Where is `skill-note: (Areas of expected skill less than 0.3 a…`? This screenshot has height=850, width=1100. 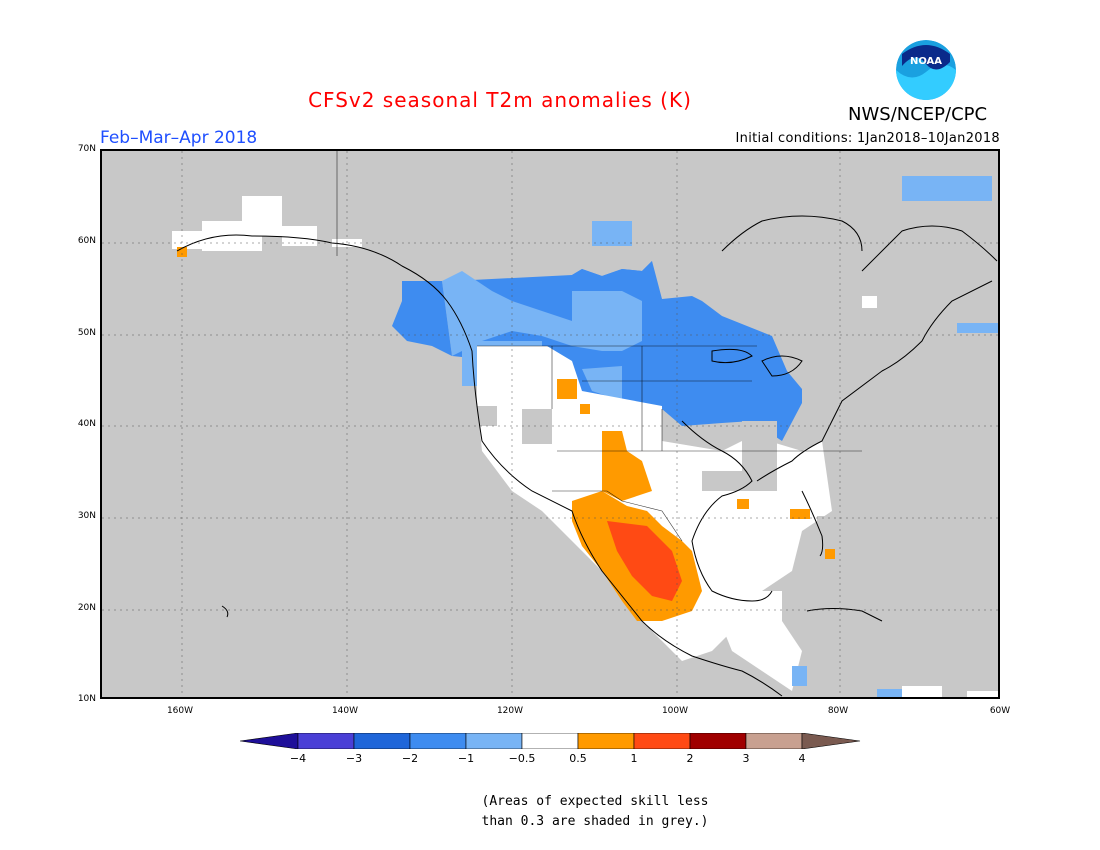
skill-note: (Areas of expected skill less than 0.3 a… is located at coordinates (550, 812).